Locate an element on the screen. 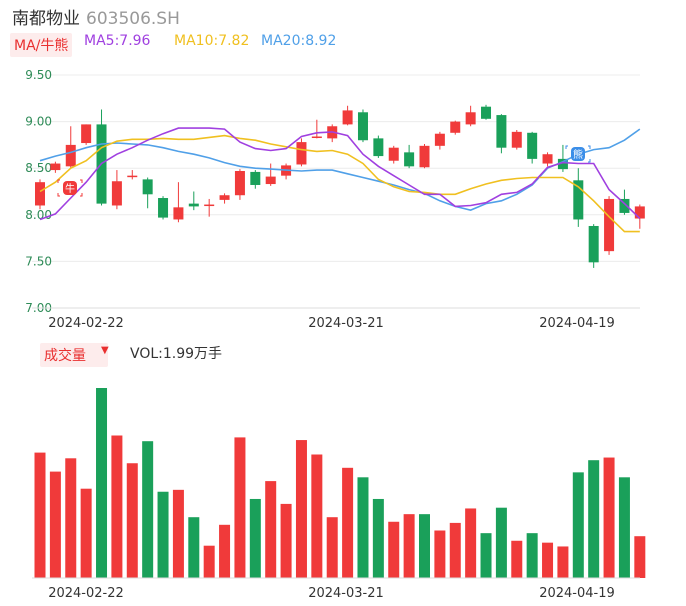 The image size is (686, 606). signal-marker-label: 熊 is located at coordinates (578, 154).